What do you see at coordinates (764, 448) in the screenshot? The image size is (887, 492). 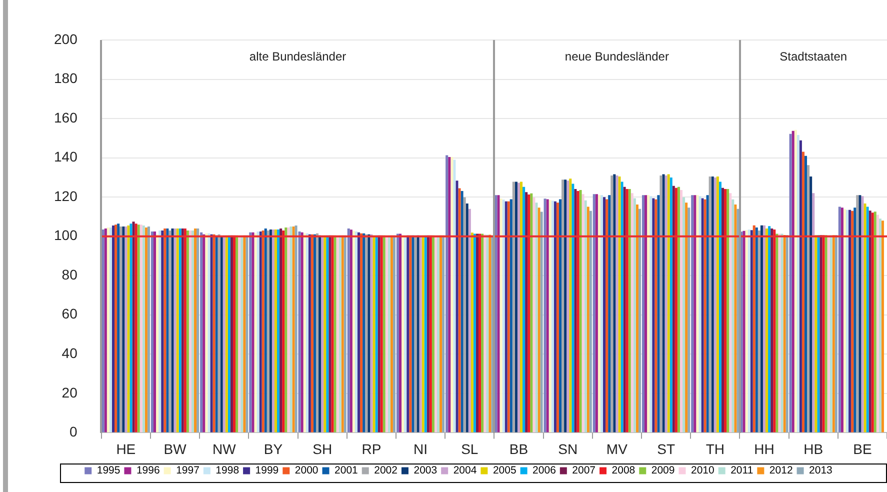 I see `x-tick-label: HH` at bounding box center [764, 448].